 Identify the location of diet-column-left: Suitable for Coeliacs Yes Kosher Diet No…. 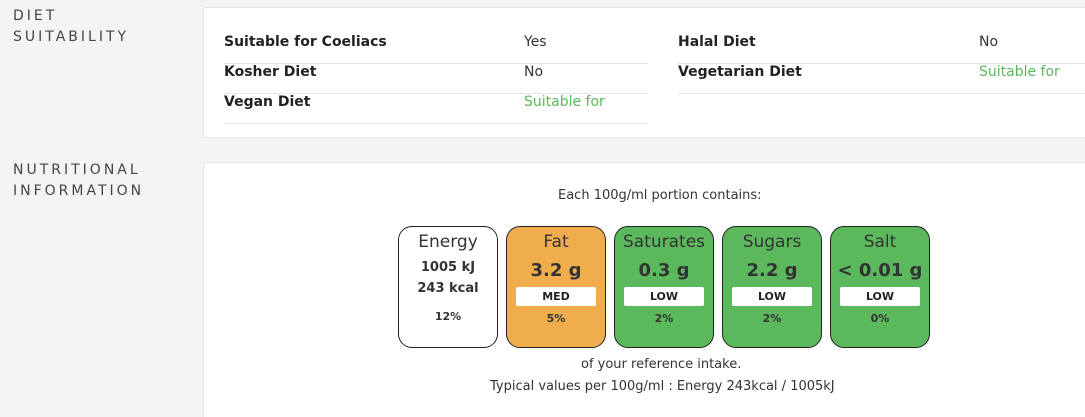
(436, 79).